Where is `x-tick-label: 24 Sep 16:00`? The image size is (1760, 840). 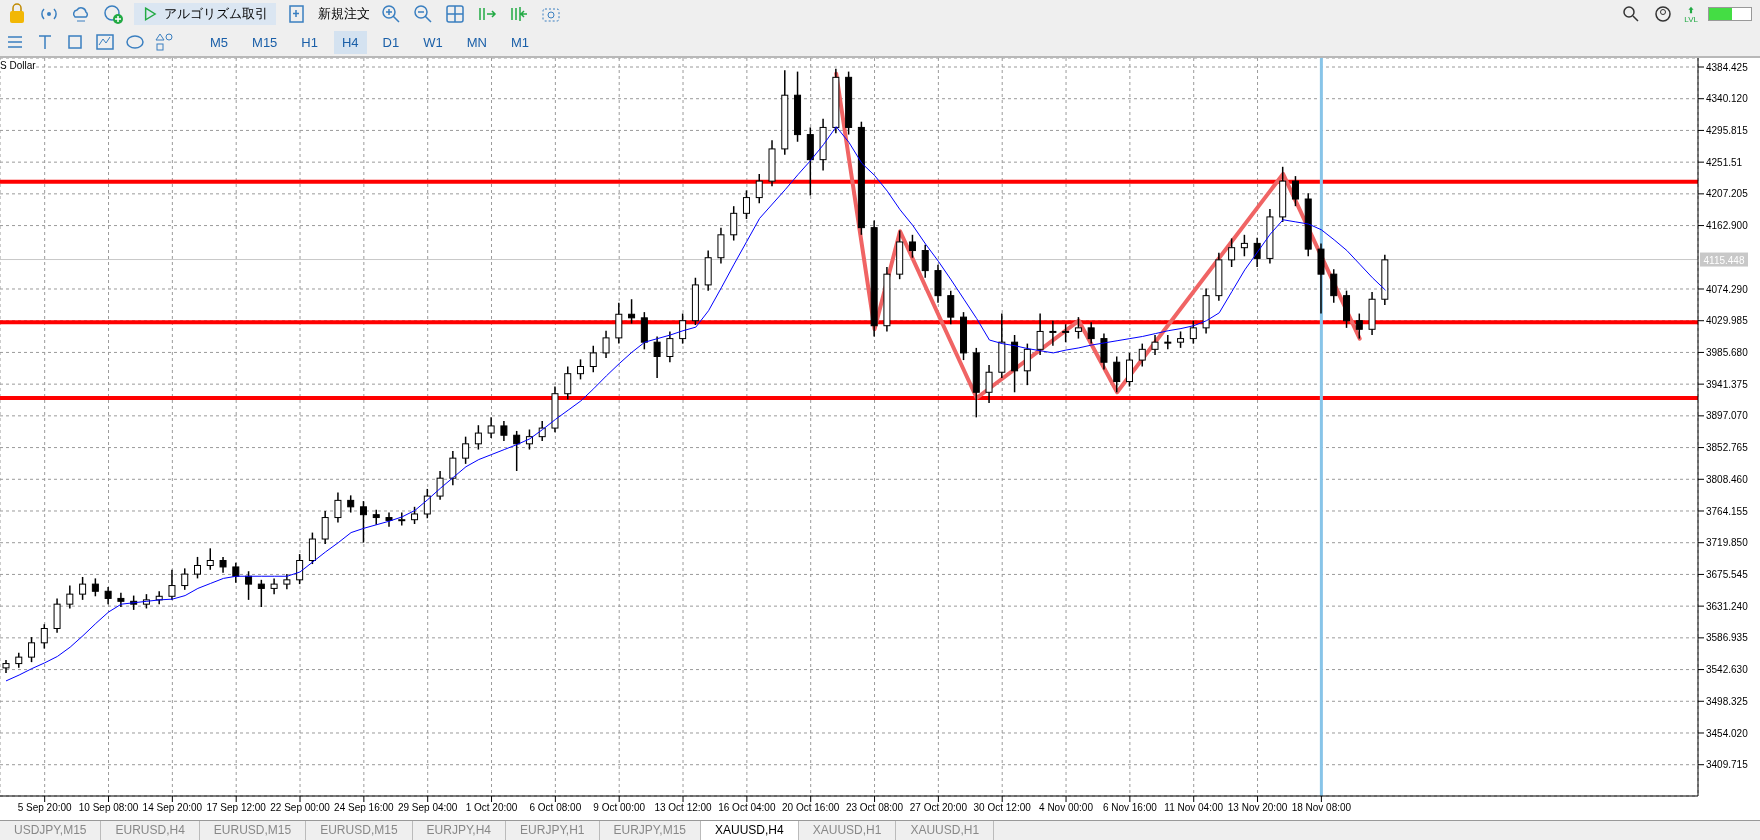 x-tick-label: 24 Sep 16:00 is located at coordinates (364, 808).